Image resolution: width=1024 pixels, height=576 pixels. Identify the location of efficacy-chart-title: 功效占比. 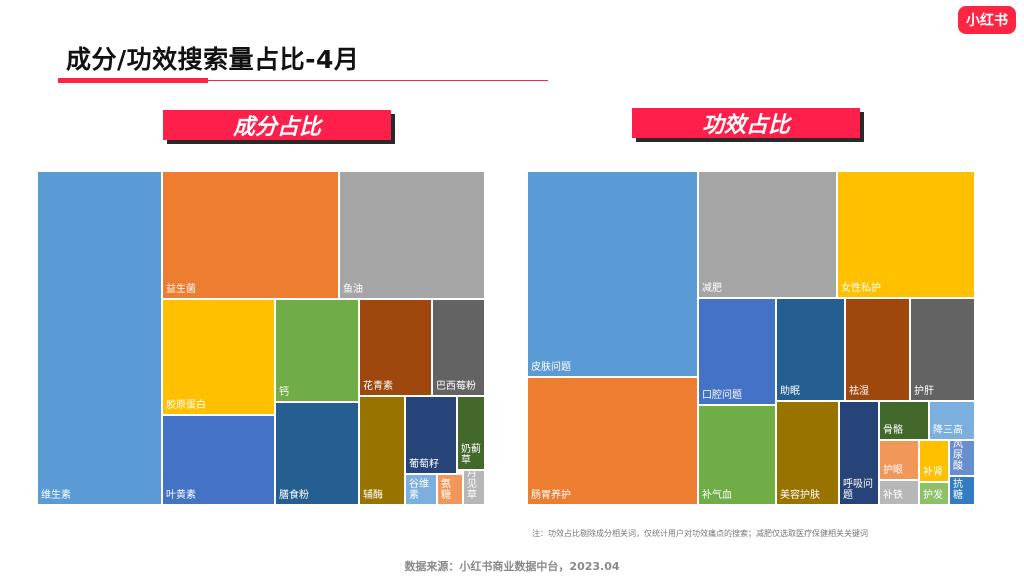
(746, 123).